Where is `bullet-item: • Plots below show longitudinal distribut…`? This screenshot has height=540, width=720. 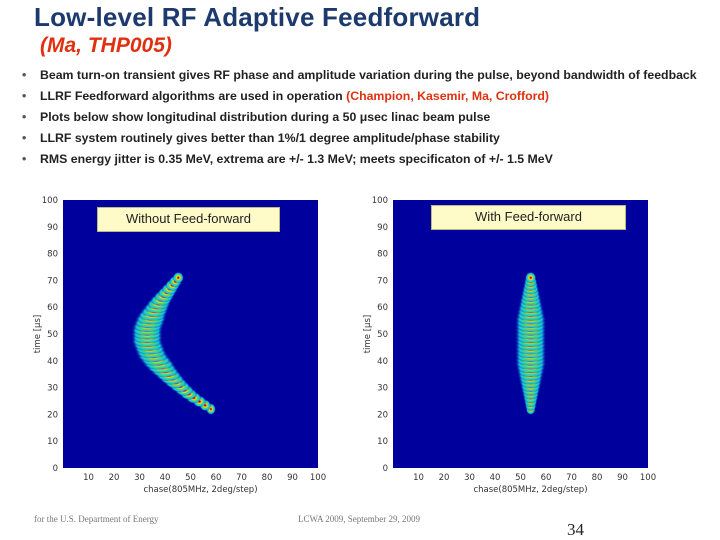
bullet-item: • Plots below show longitudinal distribut… is located at coordinates (360, 117).